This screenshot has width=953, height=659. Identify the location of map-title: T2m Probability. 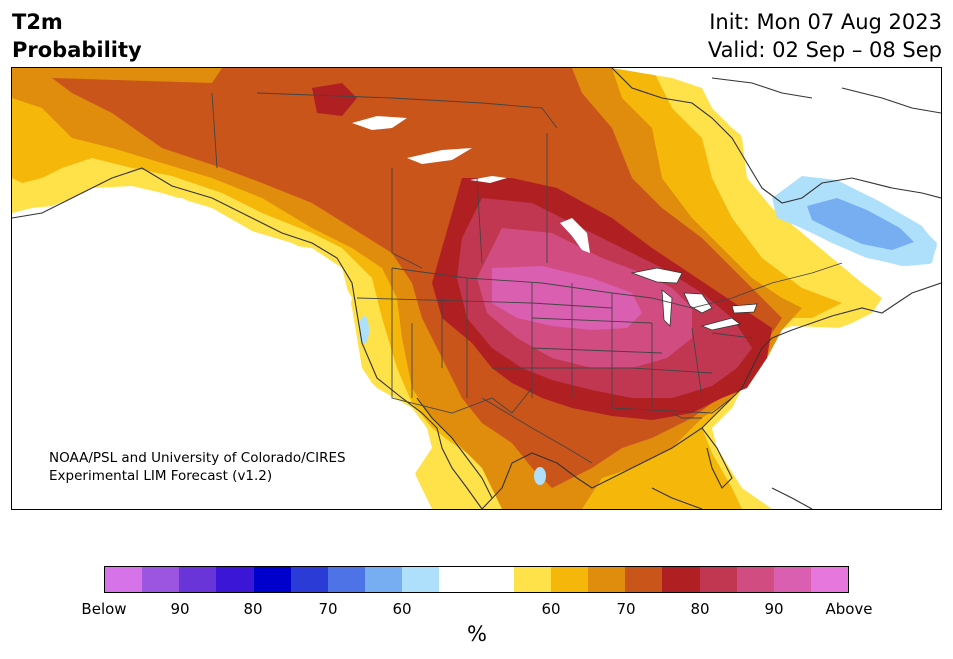
(77, 36).